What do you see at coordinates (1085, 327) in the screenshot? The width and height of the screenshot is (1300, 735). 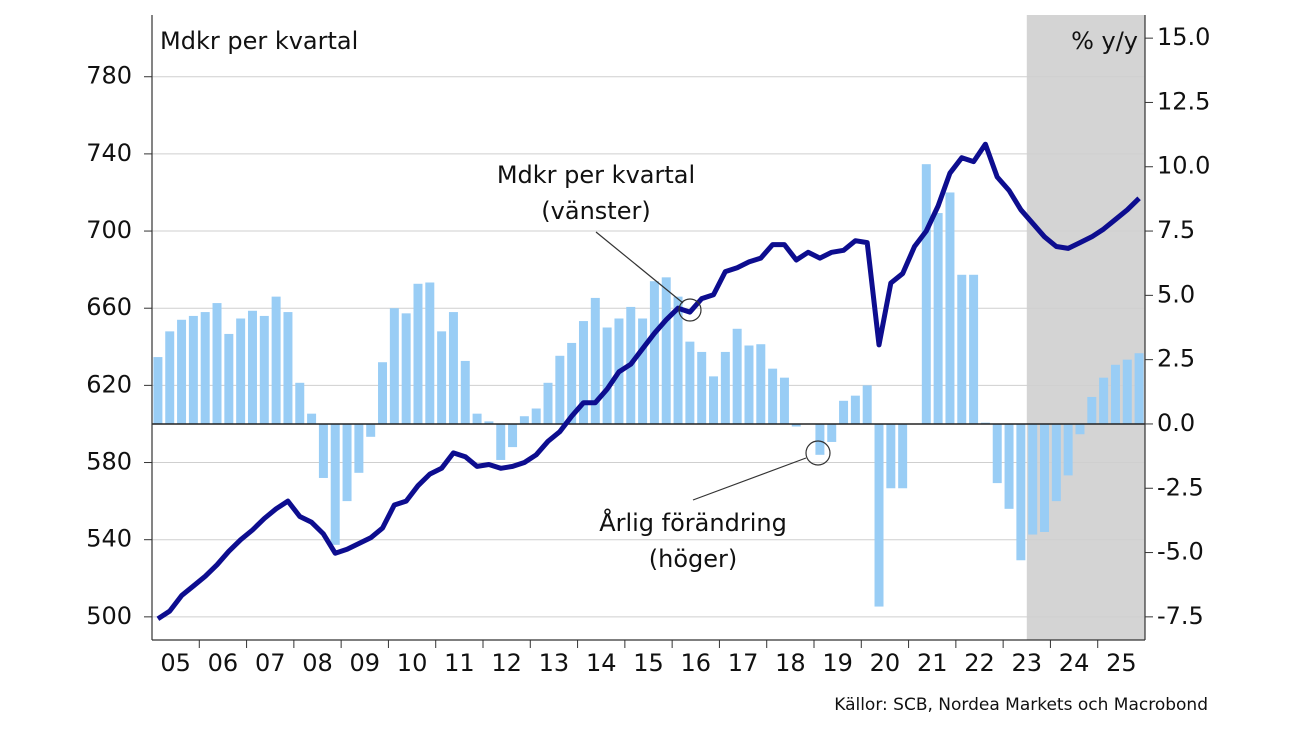 I see `forecast-shade` at bounding box center [1085, 327].